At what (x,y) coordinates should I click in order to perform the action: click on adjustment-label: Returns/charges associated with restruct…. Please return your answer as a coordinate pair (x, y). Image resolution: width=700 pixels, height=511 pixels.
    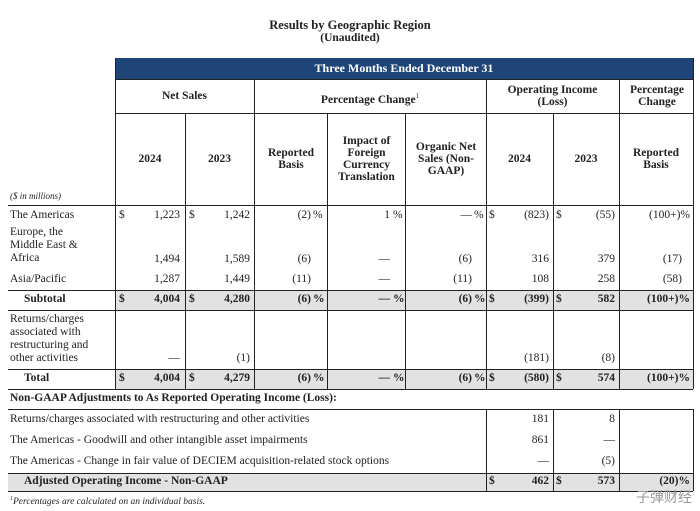
    Looking at the image, I should click on (160, 419).